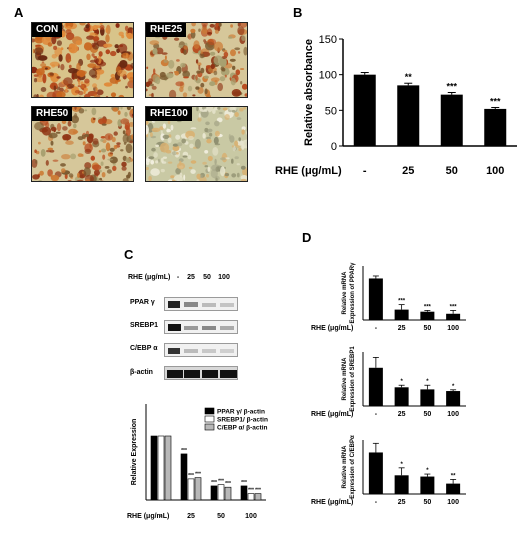 This screenshot has width=525, height=550. Describe the element at coordinates (428, 307) in the screenshot. I see `significance-label: ***` at that location.